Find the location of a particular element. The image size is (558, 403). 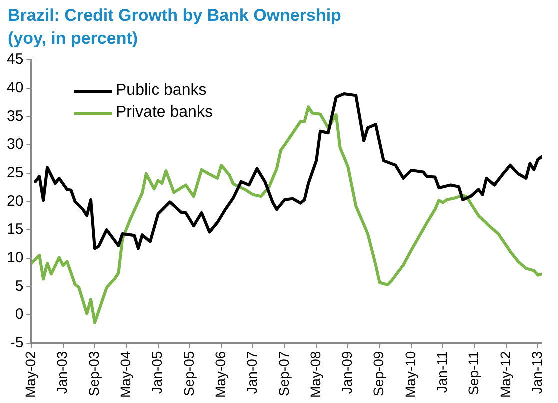

x-tick-label: May-12 is located at coordinates (505, 374).